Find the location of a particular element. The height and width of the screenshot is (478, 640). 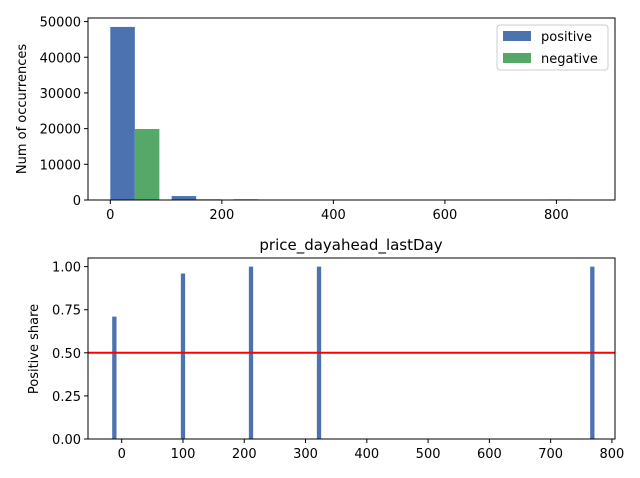

bottom-y-ticks: 0.00 0.25 0.50 0.75 1.00 is located at coordinates (70, 354).